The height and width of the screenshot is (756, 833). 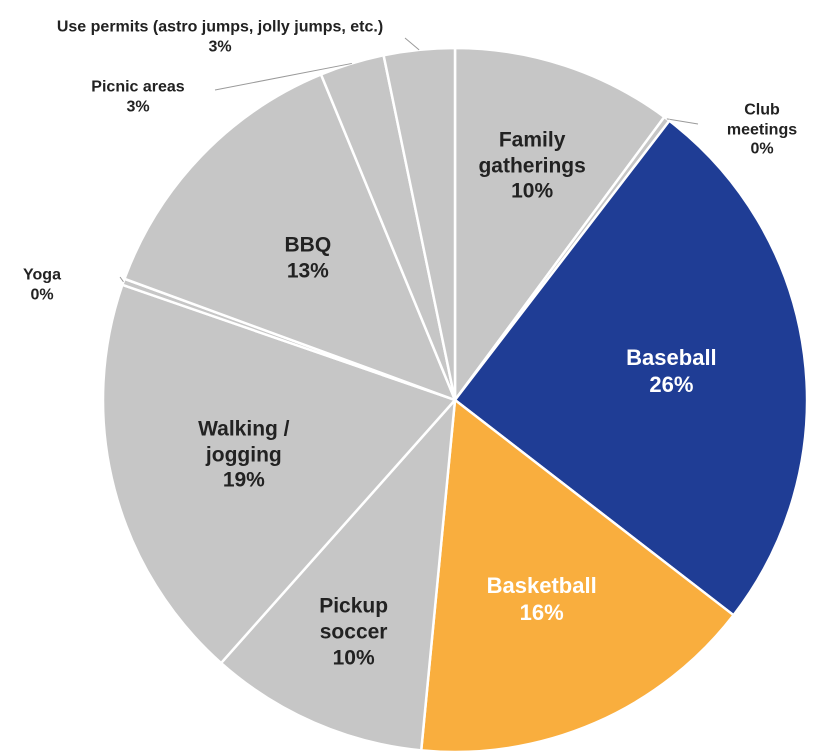 What do you see at coordinates (412, 44) in the screenshot?
I see `leader-line-use-permits-astro-jumps-jolly-jumps-etc` at bounding box center [412, 44].